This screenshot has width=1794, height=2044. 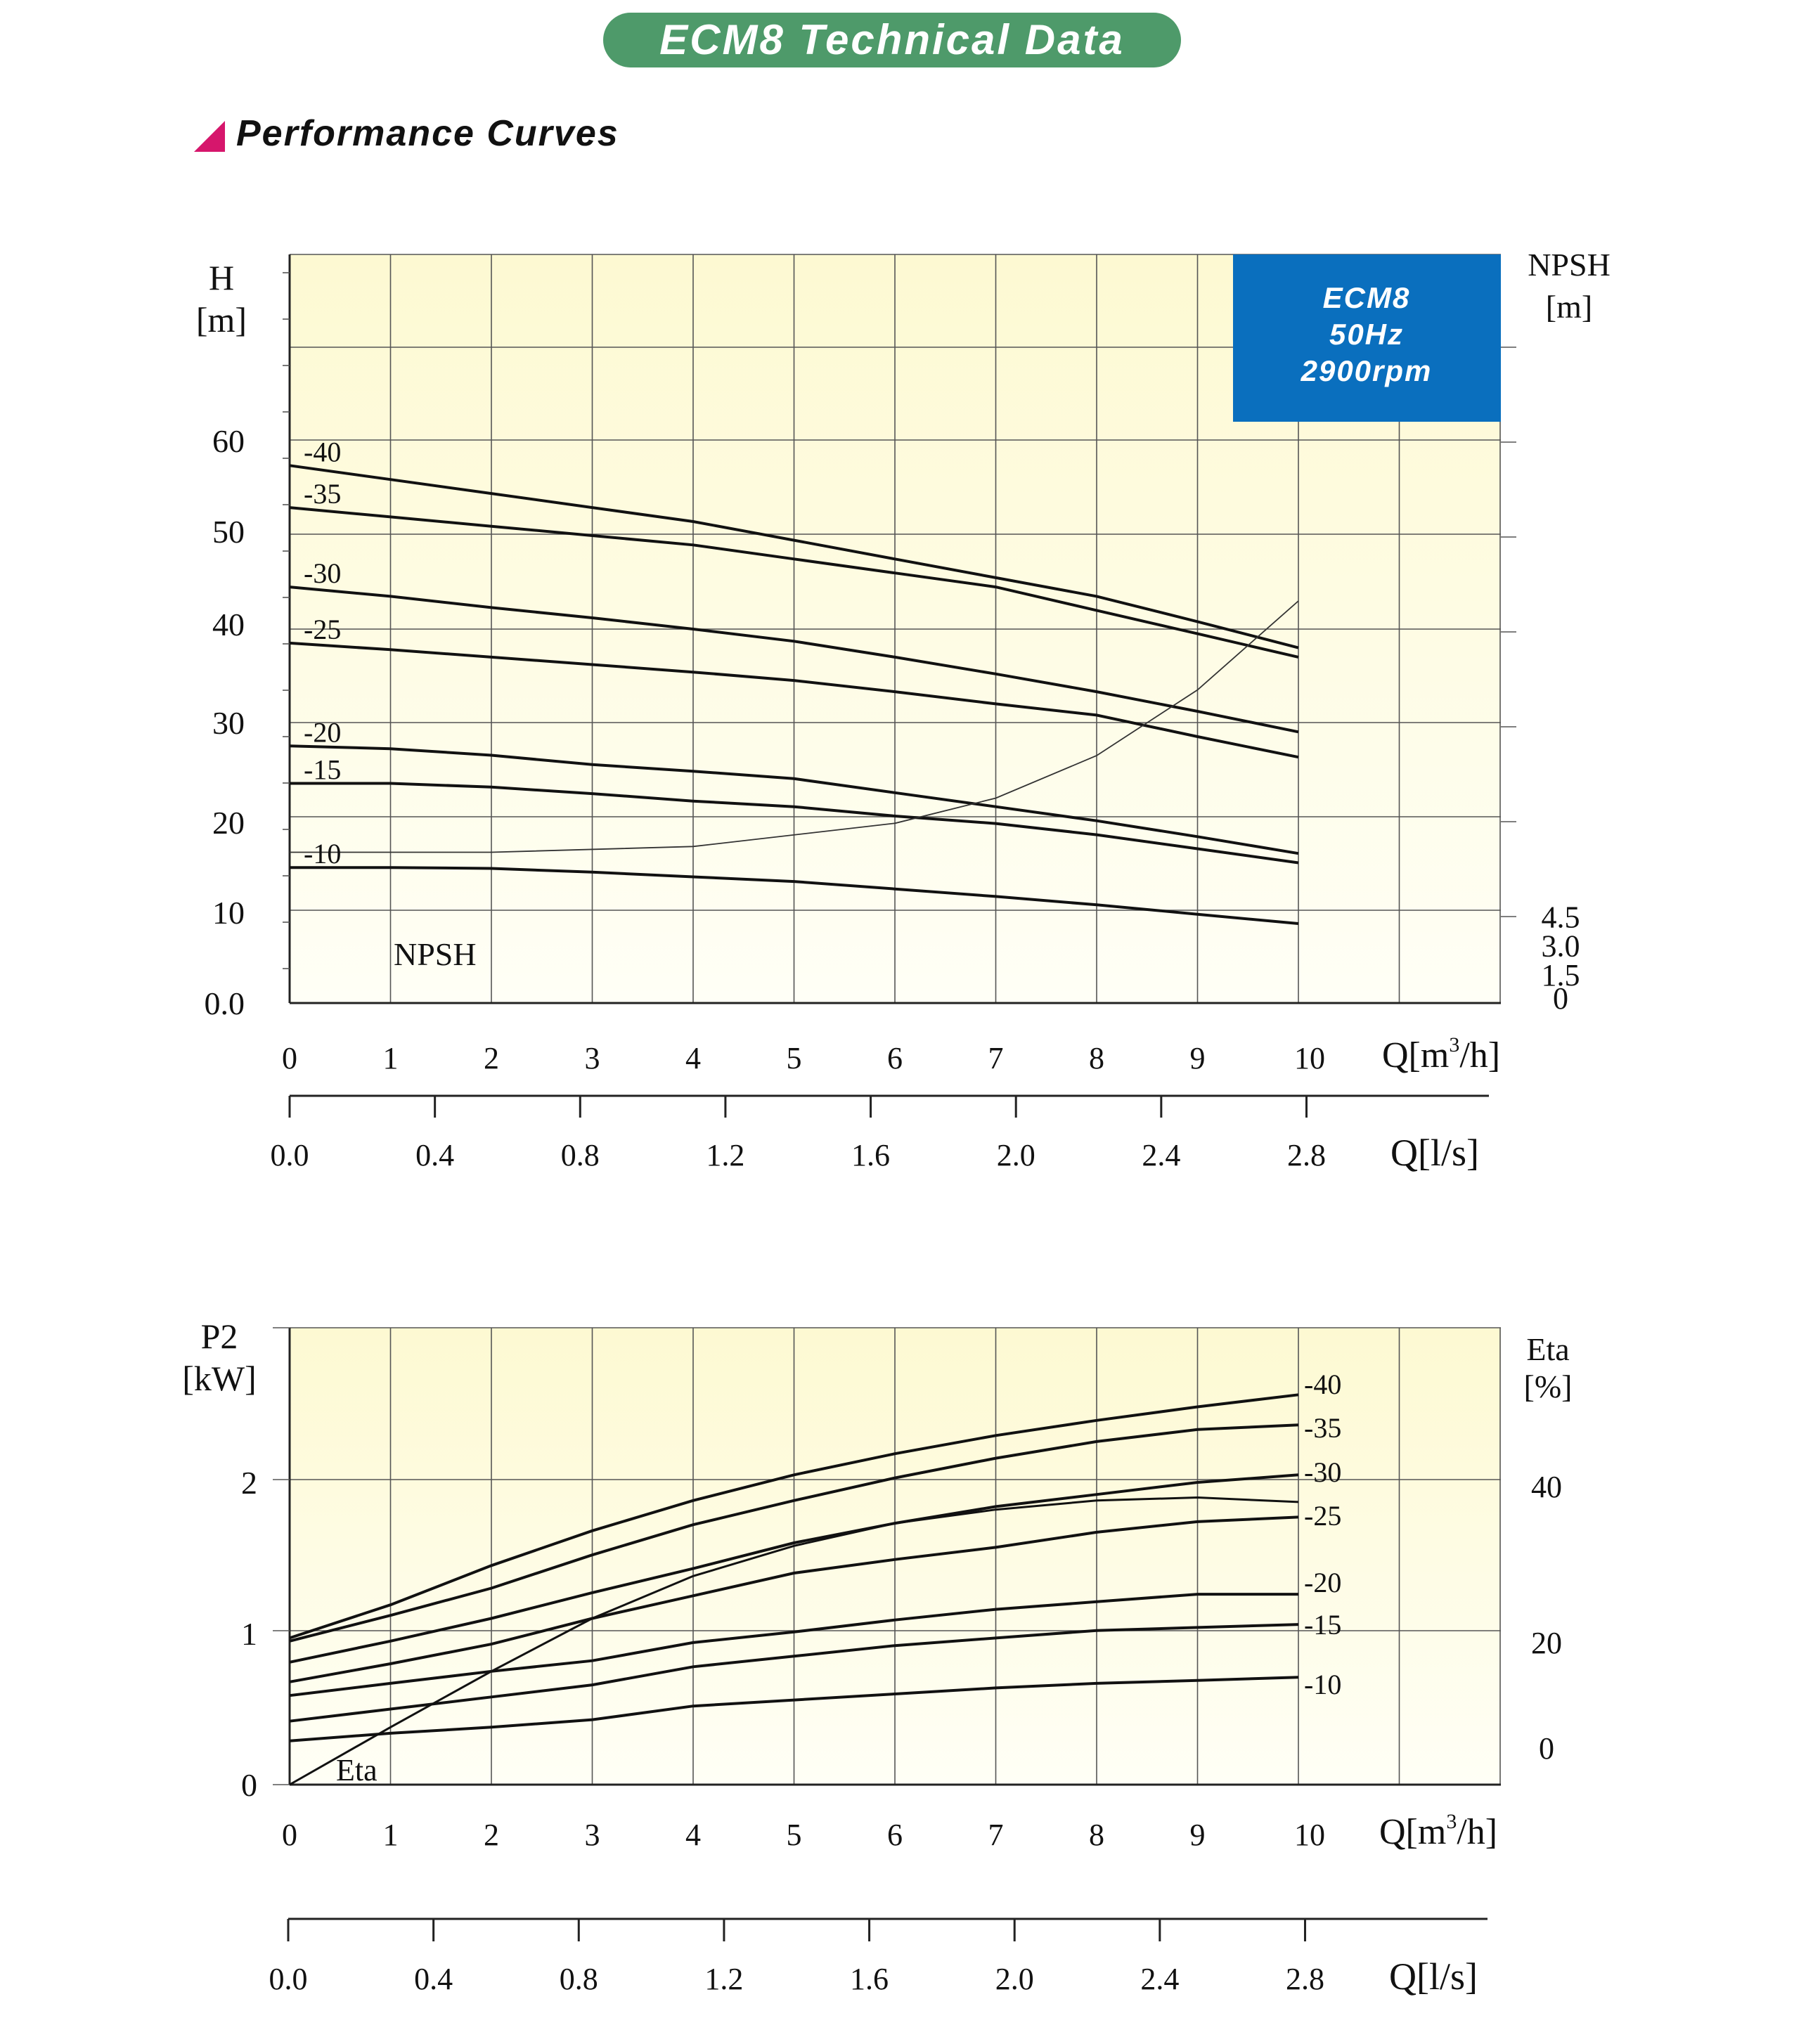 I want to click on npsh-curve-label: NPSH, so click(x=435, y=954).